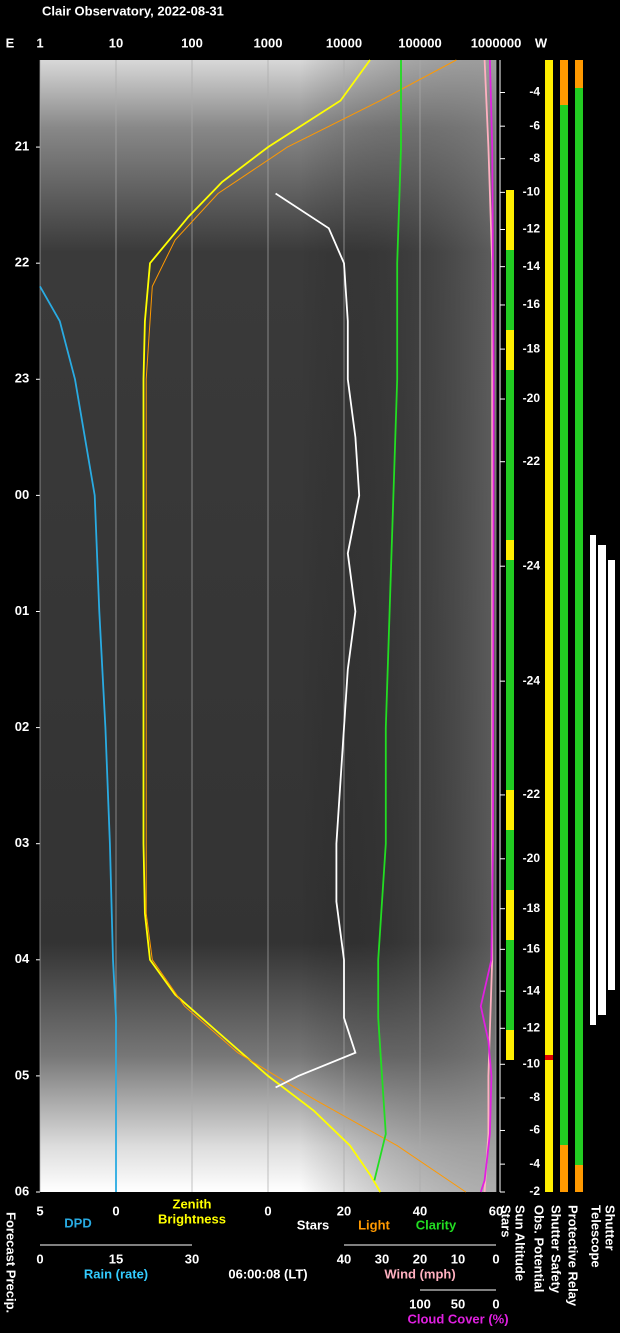  What do you see at coordinates (573, 1256) in the screenshot?
I see `status-label: Protective Relay` at bounding box center [573, 1256].